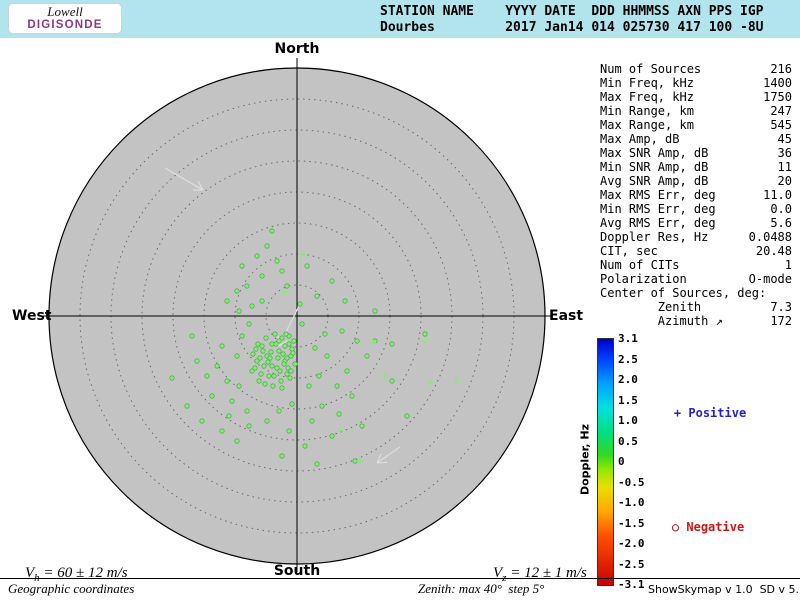  Describe the element at coordinates (585, 459) in the screenshot. I see `colorbar-axis-label: Doppler, Hz` at that location.